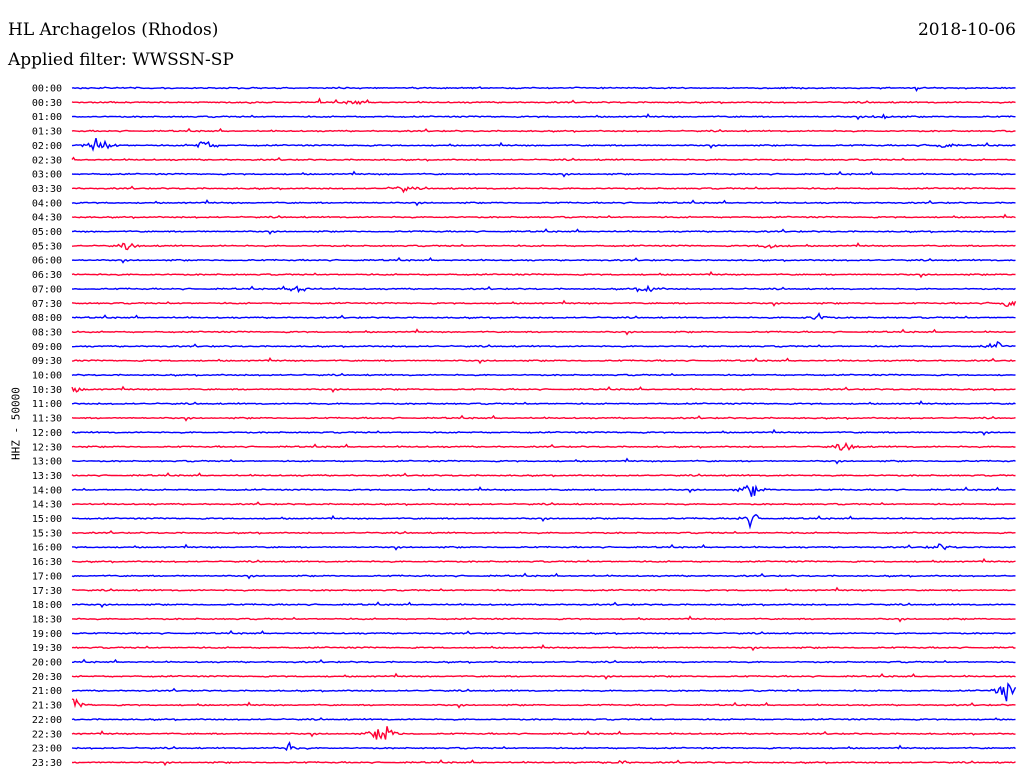 This screenshot has width=1024, height=780. I want to click on row-label: 01:00, so click(47, 117).